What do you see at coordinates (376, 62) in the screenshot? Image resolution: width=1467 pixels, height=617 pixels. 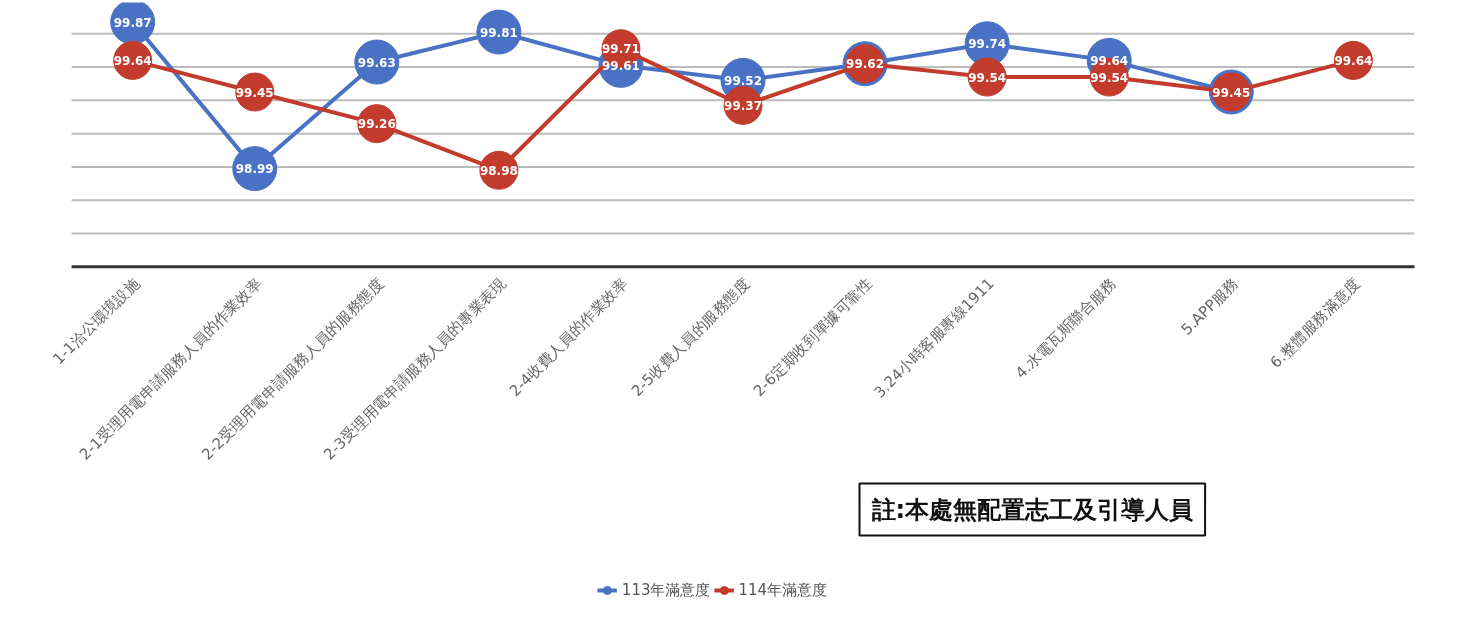 I see `data-label: 99.63` at bounding box center [376, 62].